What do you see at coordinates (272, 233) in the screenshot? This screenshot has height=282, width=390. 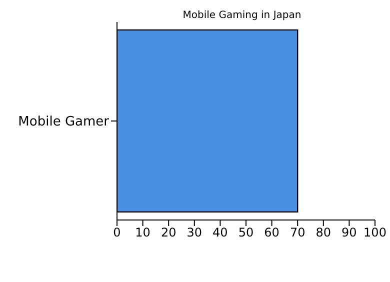 I see `x-tick-label: 60` at bounding box center [272, 233].